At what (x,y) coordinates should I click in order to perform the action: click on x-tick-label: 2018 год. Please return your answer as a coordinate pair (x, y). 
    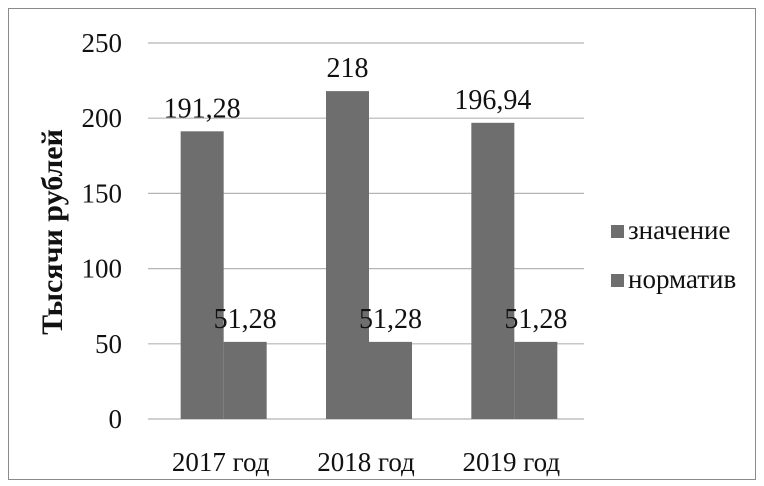
    Looking at the image, I should click on (366, 462).